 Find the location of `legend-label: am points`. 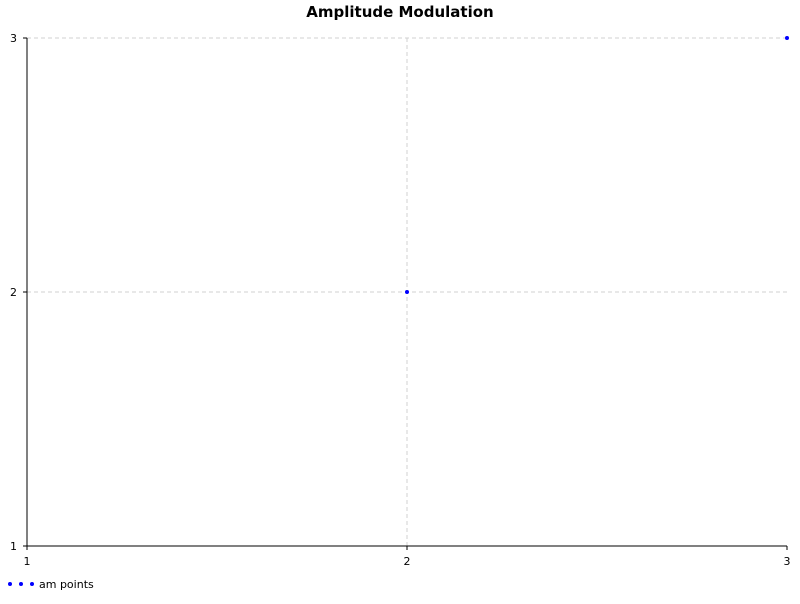

legend-label: am points is located at coordinates (66, 584).